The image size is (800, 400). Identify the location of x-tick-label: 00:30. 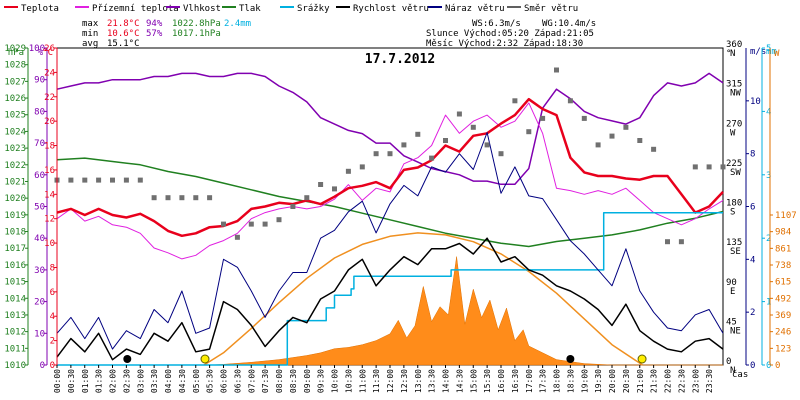
(71, 381).